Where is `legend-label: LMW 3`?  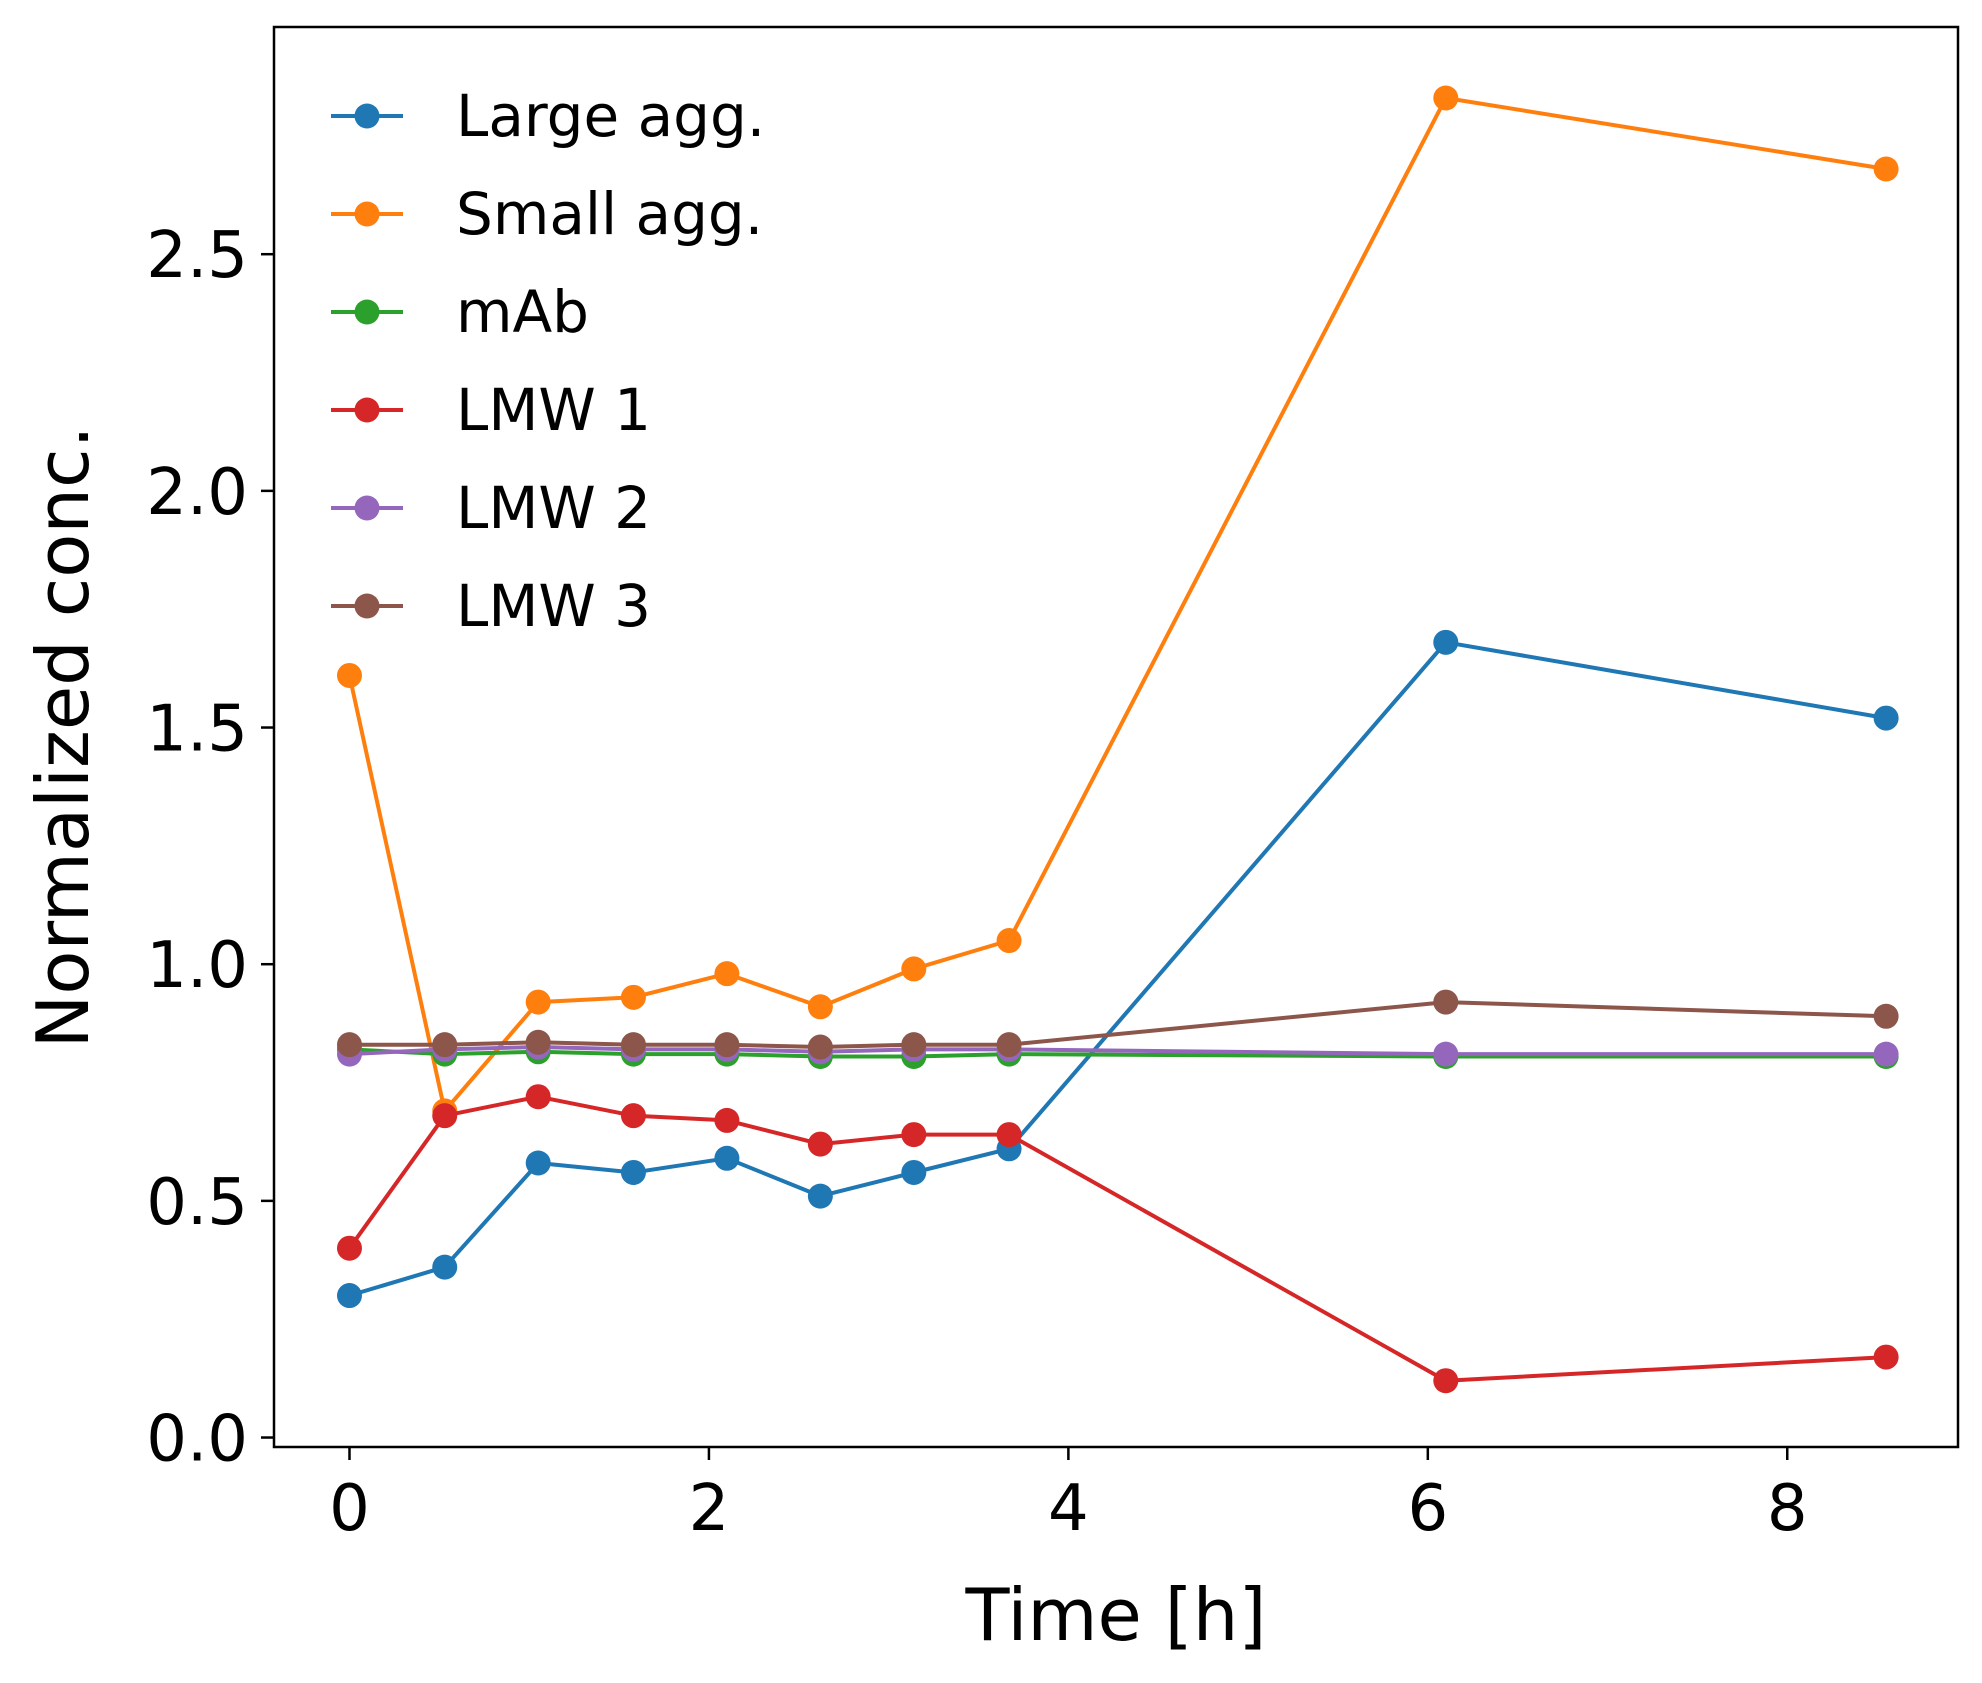
legend-label: LMW 3 is located at coordinates (553, 606).